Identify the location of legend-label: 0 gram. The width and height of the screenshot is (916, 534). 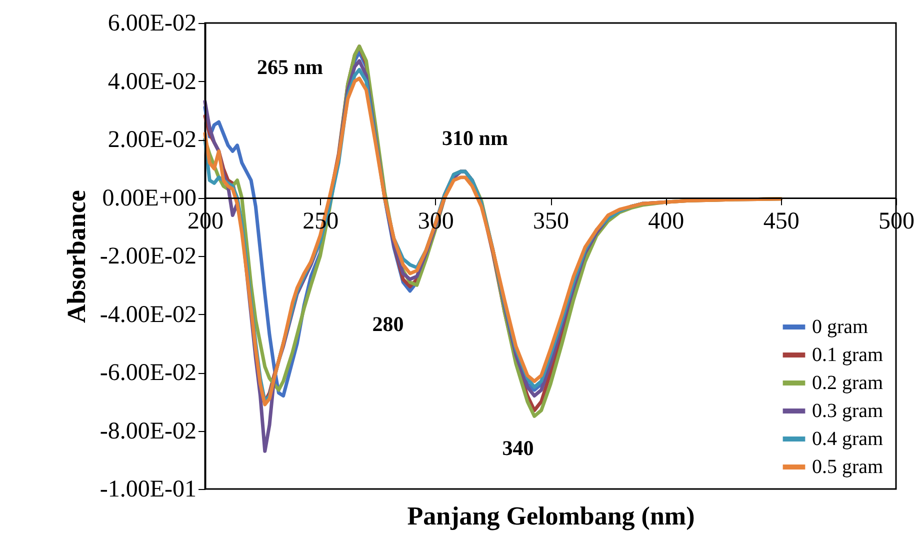
(840, 327).